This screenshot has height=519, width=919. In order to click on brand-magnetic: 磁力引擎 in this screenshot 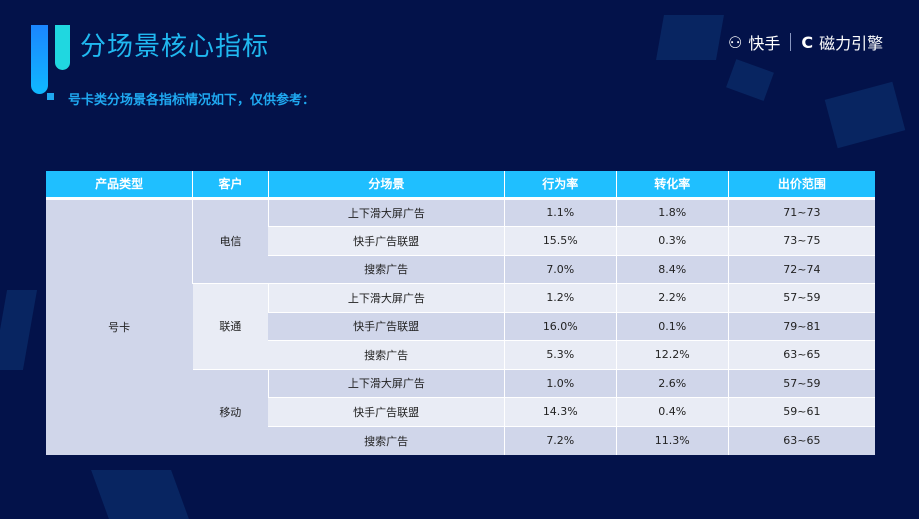, I will do `click(851, 43)`.